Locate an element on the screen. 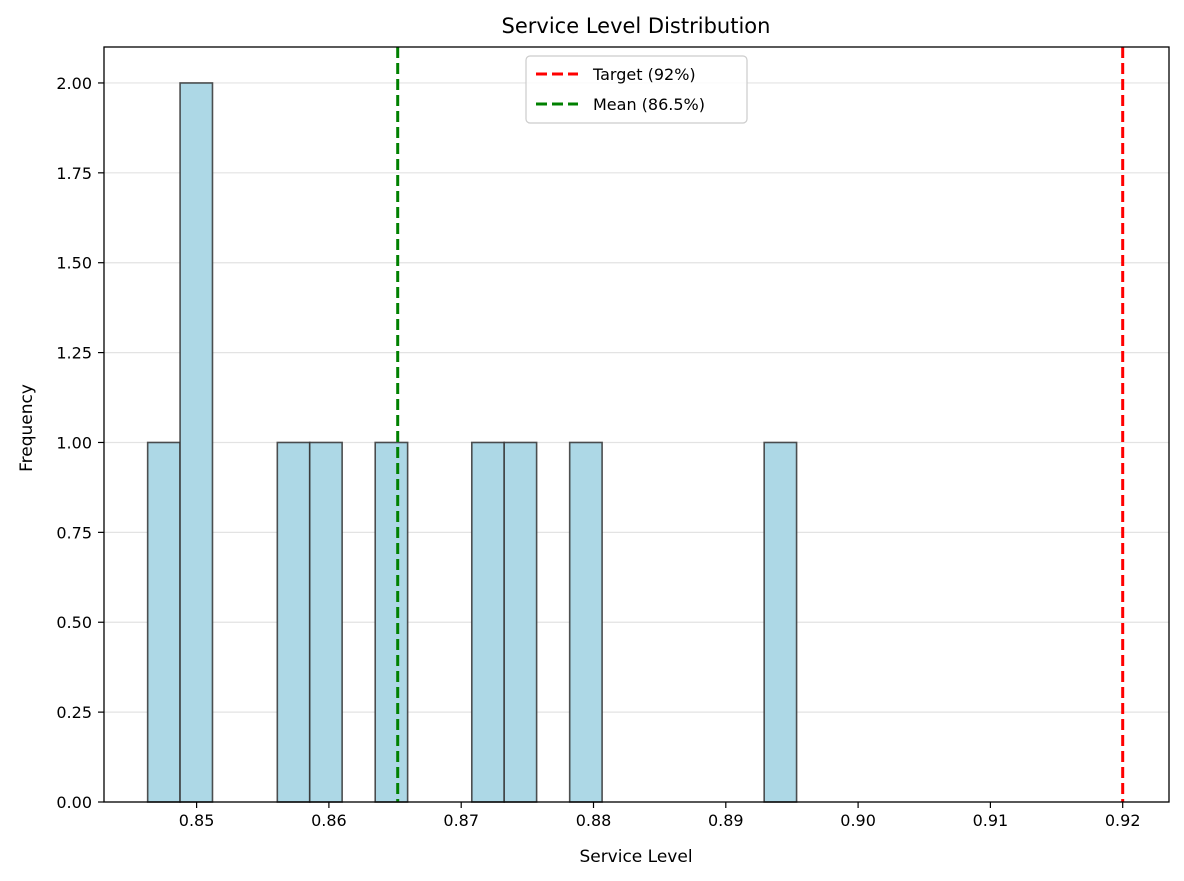  legend: Target (92%) Mean (86.5%) is located at coordinates (636, 89).